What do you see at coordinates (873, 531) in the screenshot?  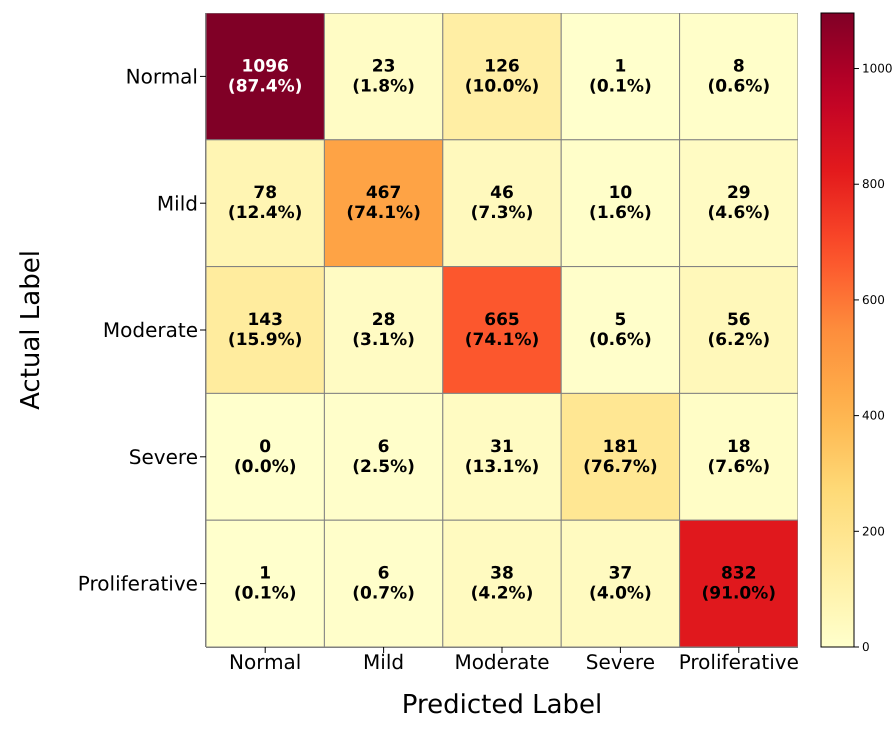 I see `color-bar-label: 200` at bounding box center [873, 531].